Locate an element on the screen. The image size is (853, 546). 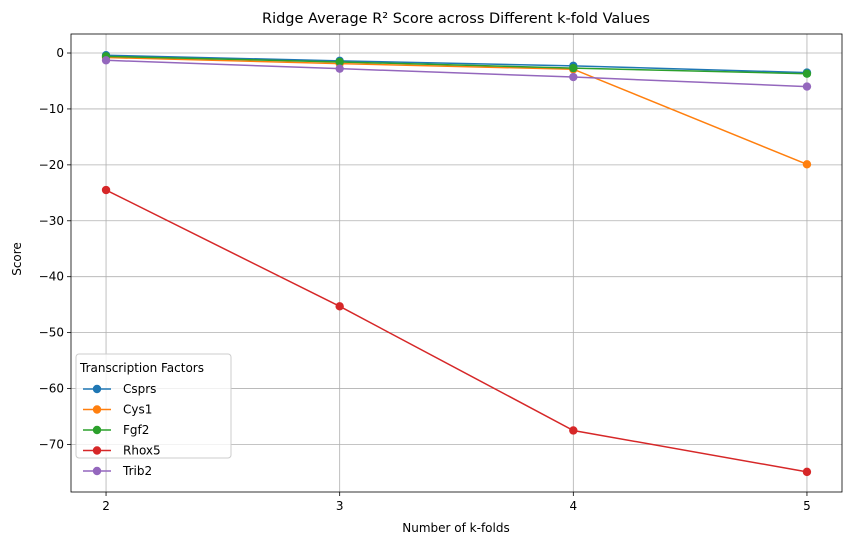
y-tick-label: −30 is located at coordinates (51, 221).